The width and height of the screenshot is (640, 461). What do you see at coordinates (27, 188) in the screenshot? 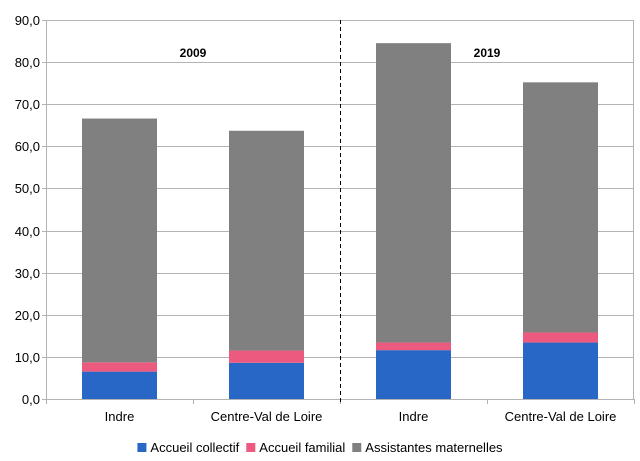
I see `y-tick-label: 50,0` at bounding box center [27, 188].